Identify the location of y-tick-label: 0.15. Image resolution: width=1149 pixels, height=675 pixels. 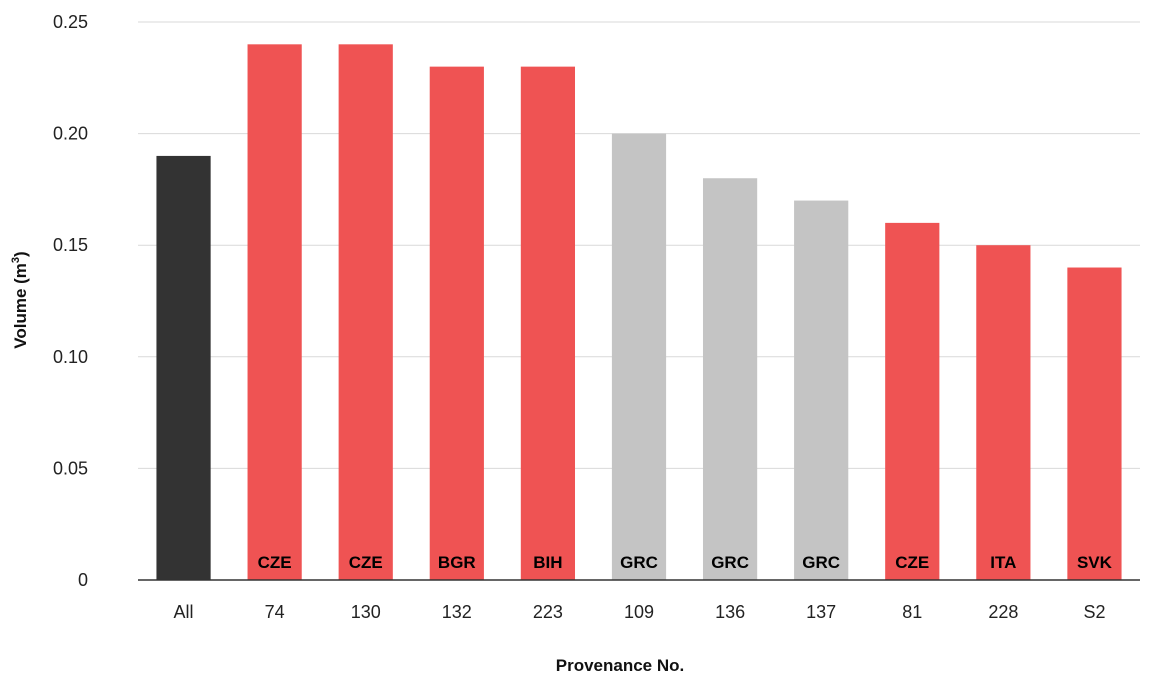
(70, 245).